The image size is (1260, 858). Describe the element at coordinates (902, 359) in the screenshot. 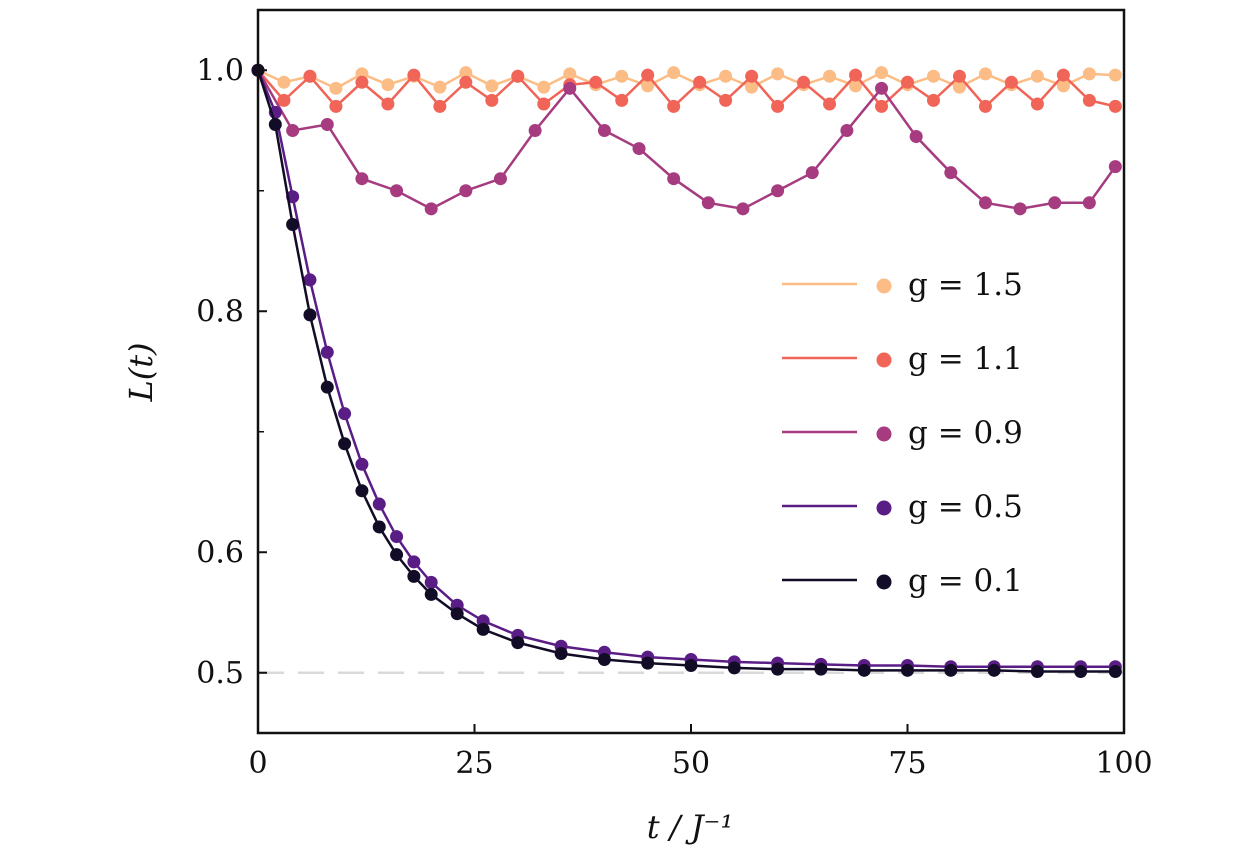

I see `legend-item: g = 1.1` at that location.